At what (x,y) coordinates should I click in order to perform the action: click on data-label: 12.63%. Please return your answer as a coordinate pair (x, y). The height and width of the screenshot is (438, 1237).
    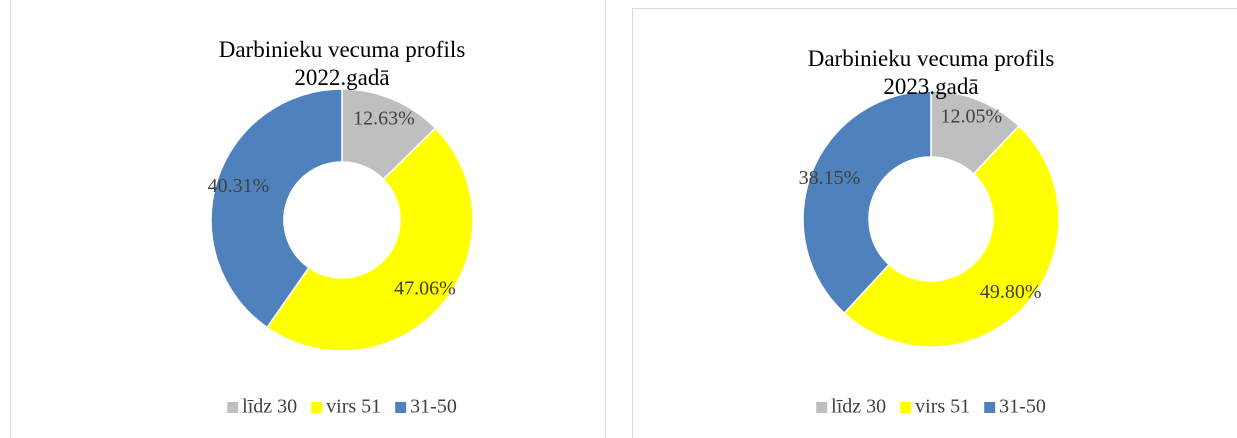
    Looking at the image, I should click on (384, 119).